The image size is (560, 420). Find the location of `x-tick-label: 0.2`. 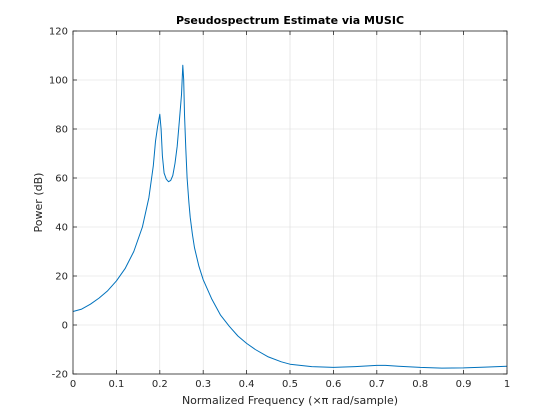

x-tick-label: 0.2 is located at coordinates (160, 384).